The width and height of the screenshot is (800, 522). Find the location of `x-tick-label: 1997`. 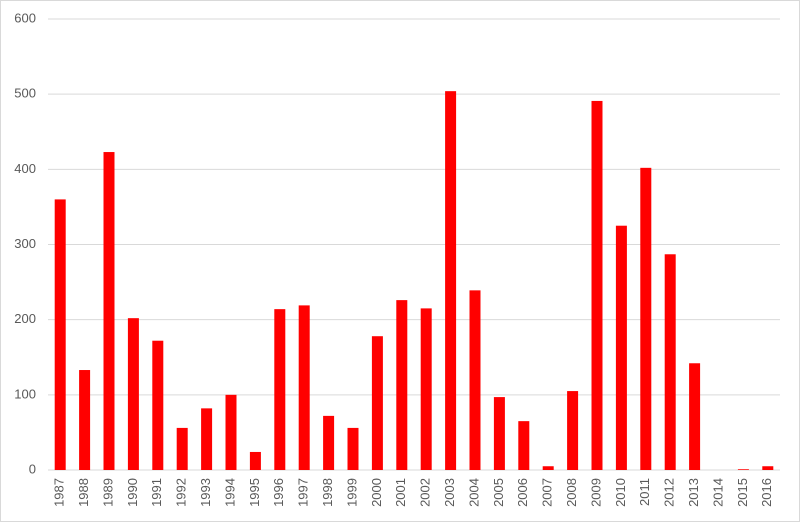

x-tick-label: 1997 is located at coordinates (303, 492).